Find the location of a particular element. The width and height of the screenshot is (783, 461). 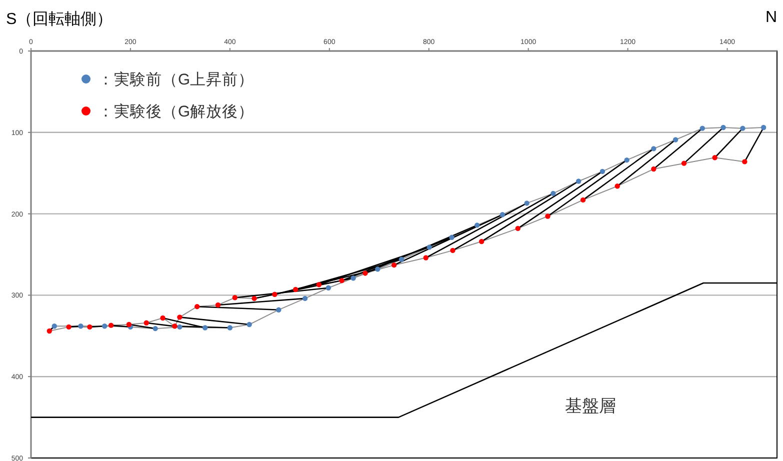

text: N is located at coordinates (771, 17).